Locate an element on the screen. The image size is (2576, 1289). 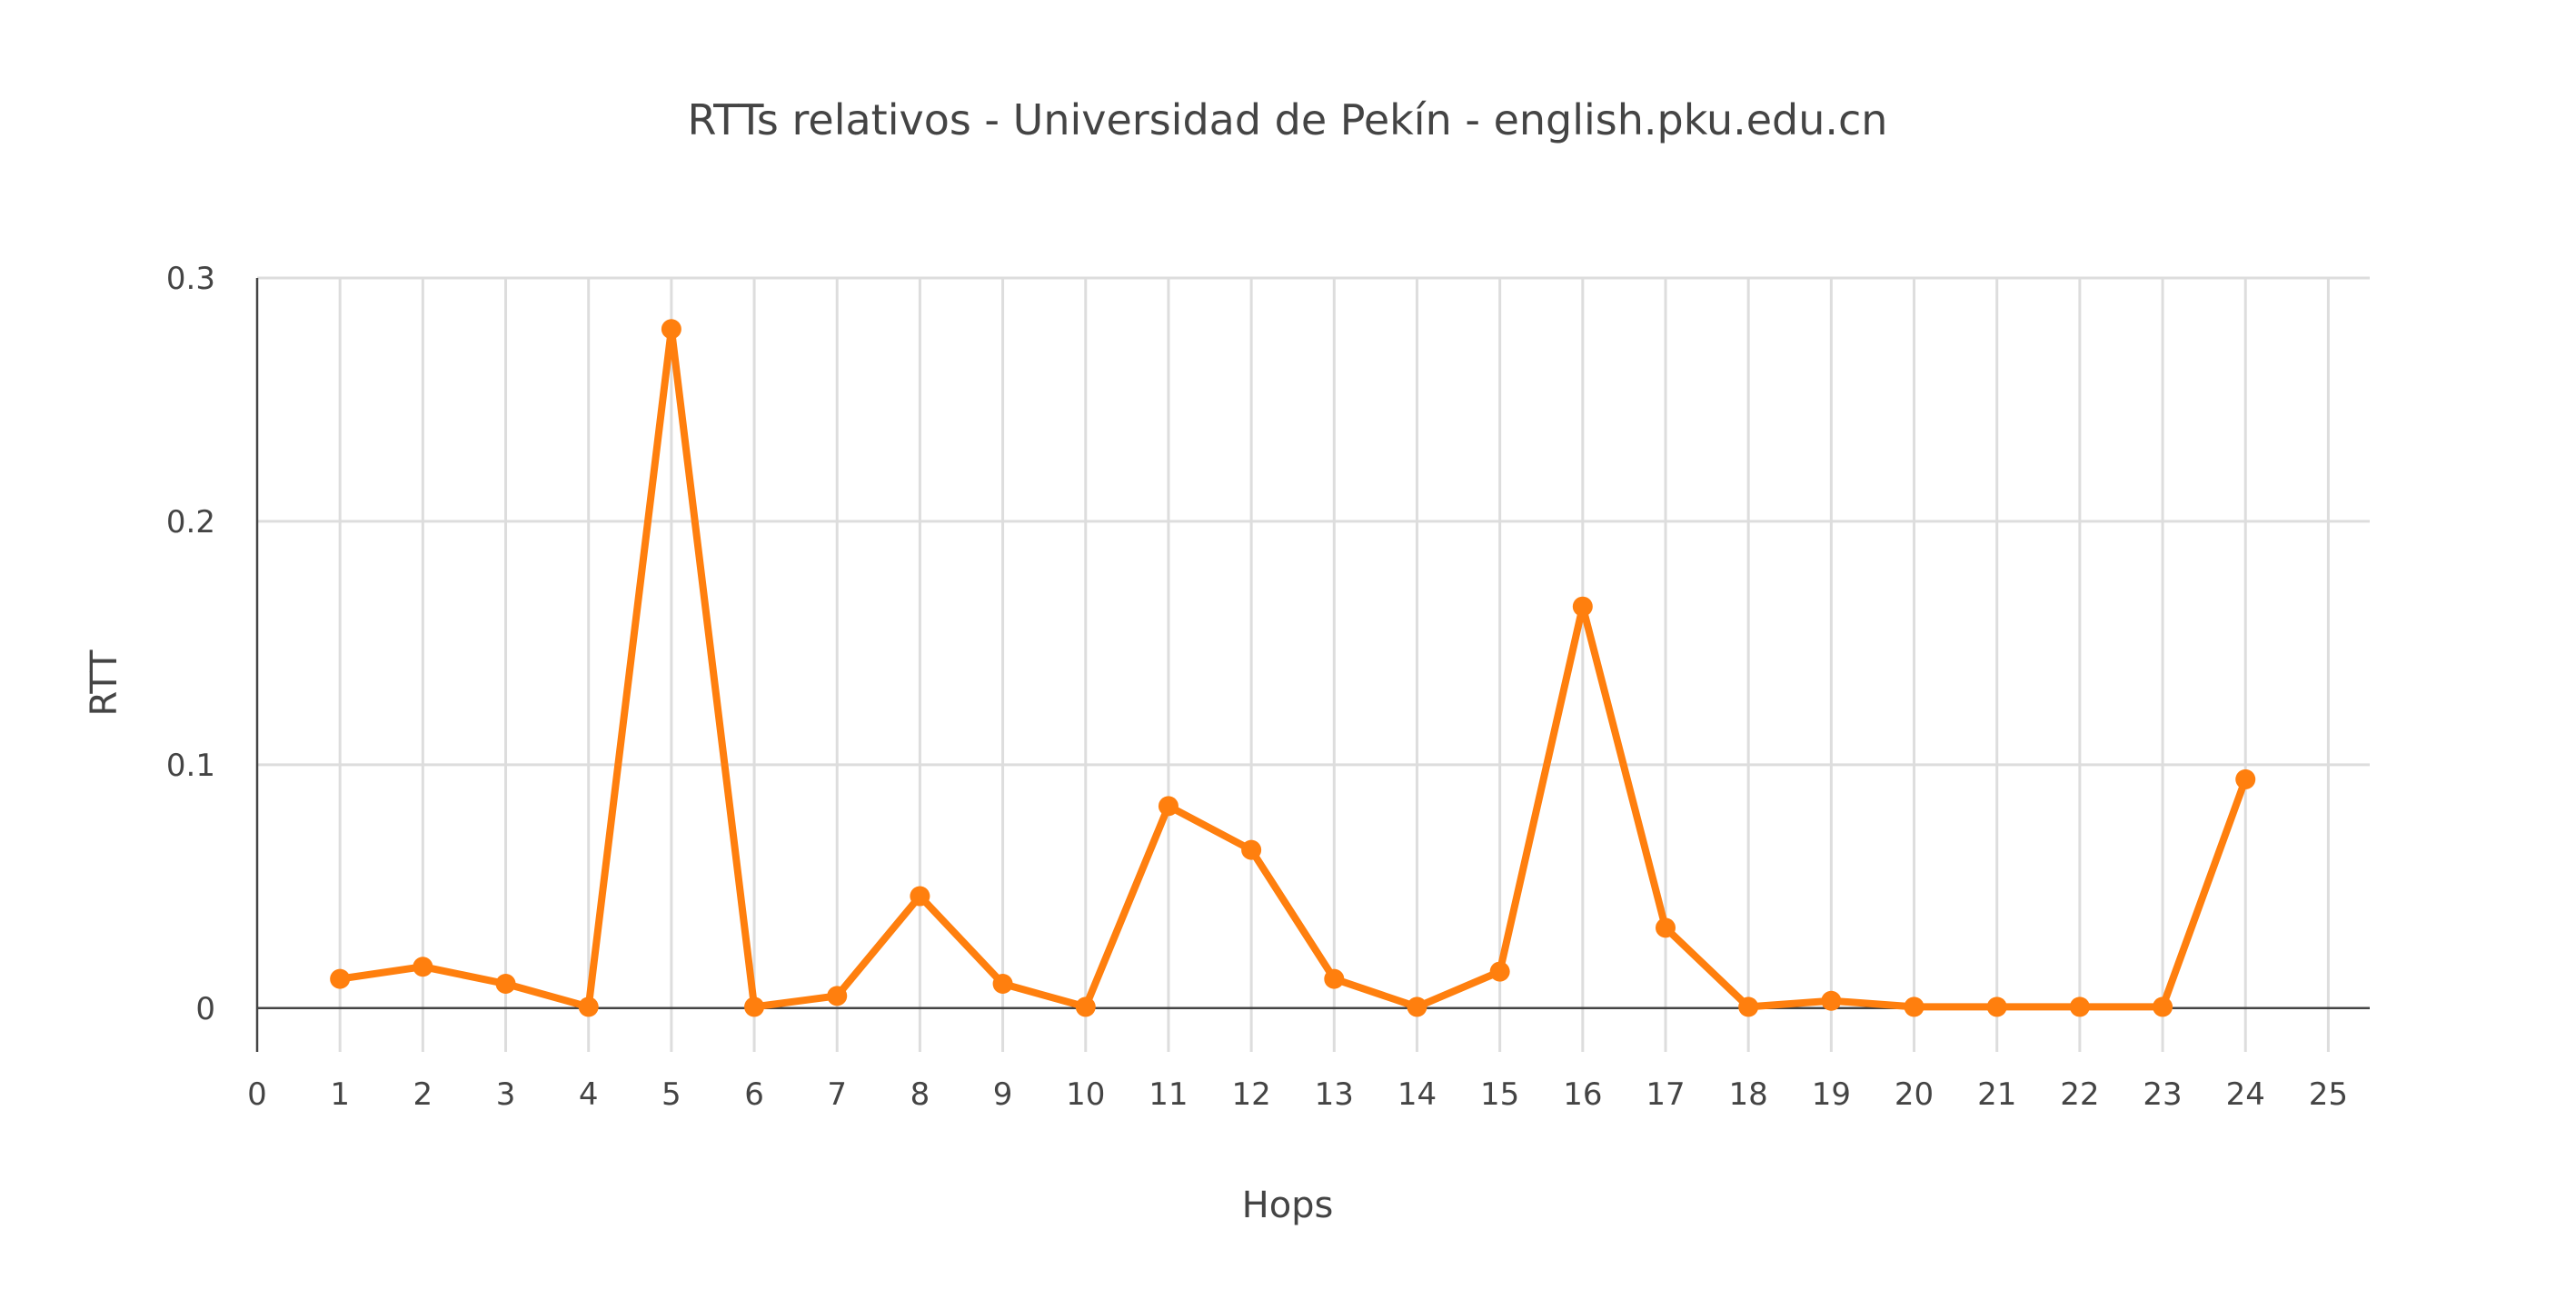
x-tick-label: 7 is located at coordinates (837, 1094).